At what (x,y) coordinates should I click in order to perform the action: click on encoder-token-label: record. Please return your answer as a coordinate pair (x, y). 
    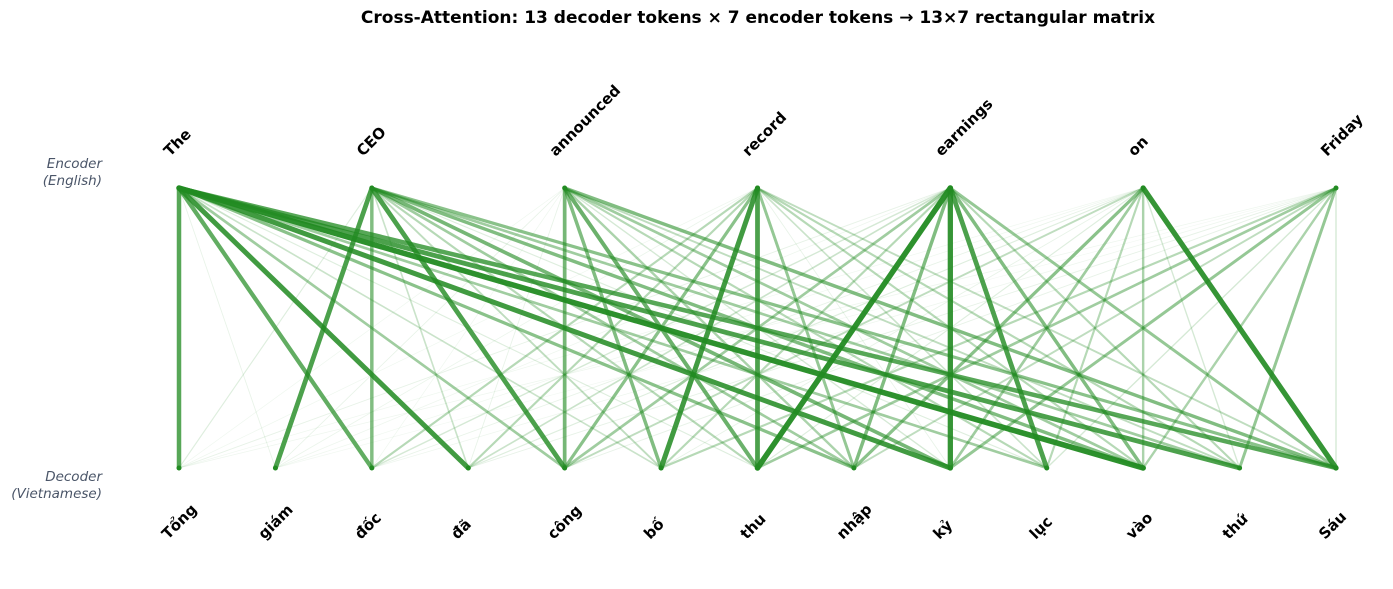
    Looking at the image, I should click on (765, 134).